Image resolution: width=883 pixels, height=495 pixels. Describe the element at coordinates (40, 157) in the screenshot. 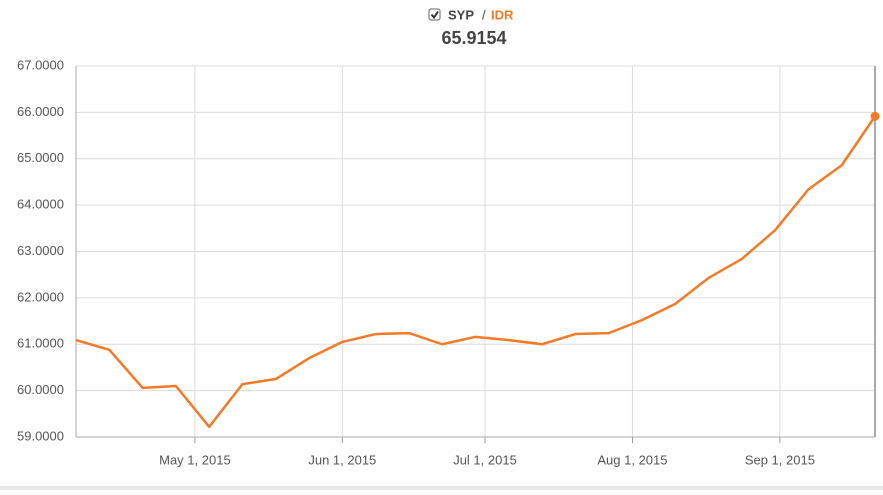

I see `y-tick-label: 65.0000` at that location.